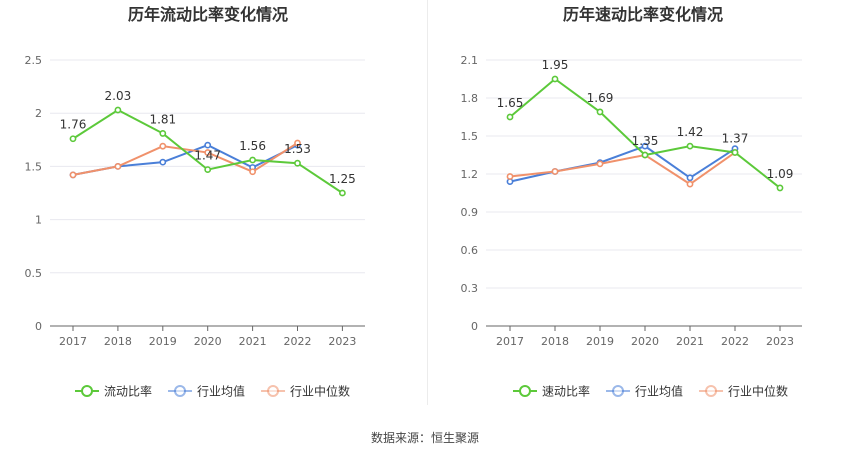 The width and height of the screenshot is (850, 459). I want to click on data-label: 2.03, so click(118, 96).